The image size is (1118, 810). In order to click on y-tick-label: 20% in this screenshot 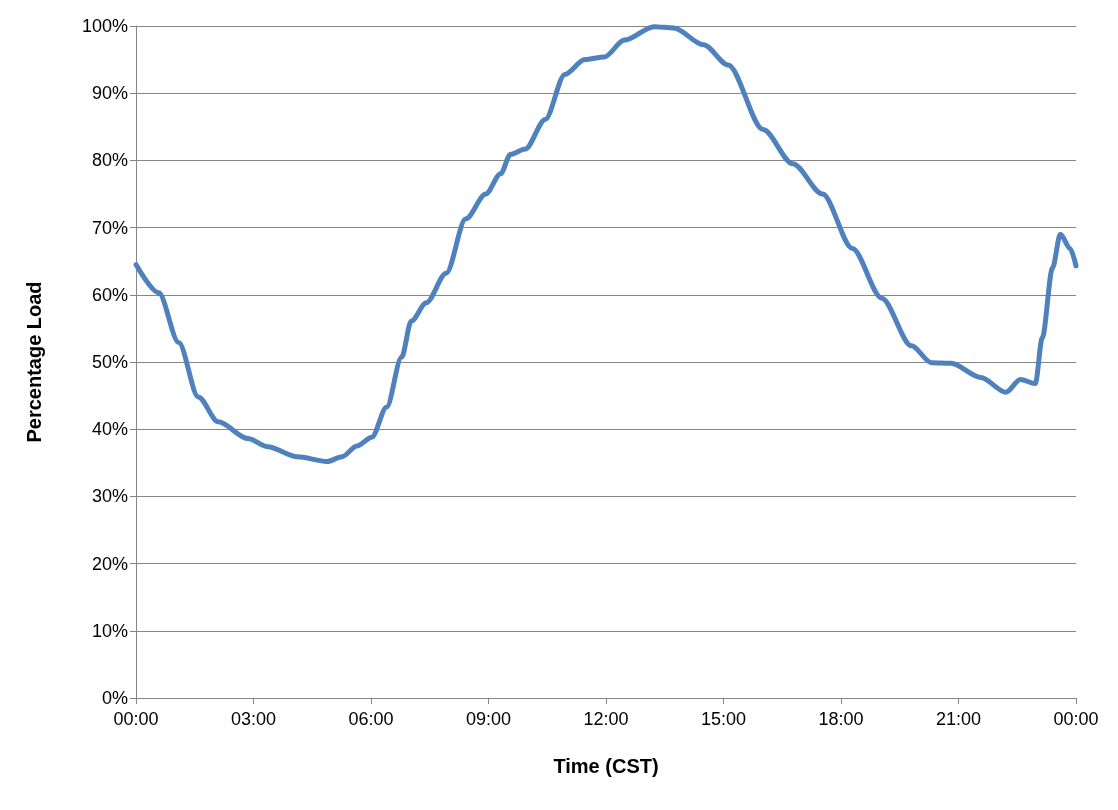, I will do `click(109, 563)`.